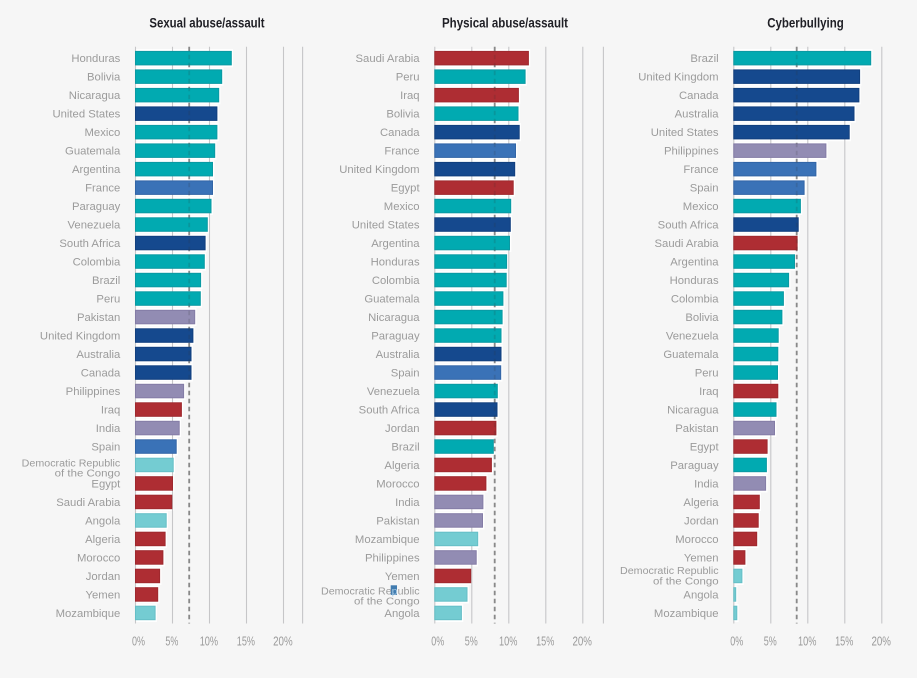 This screenshot has width=917, height=678. What do you see at coordinates (386, 226) in the screenshot?
I see `svg-text: United States` at bounding box center [386, 226].